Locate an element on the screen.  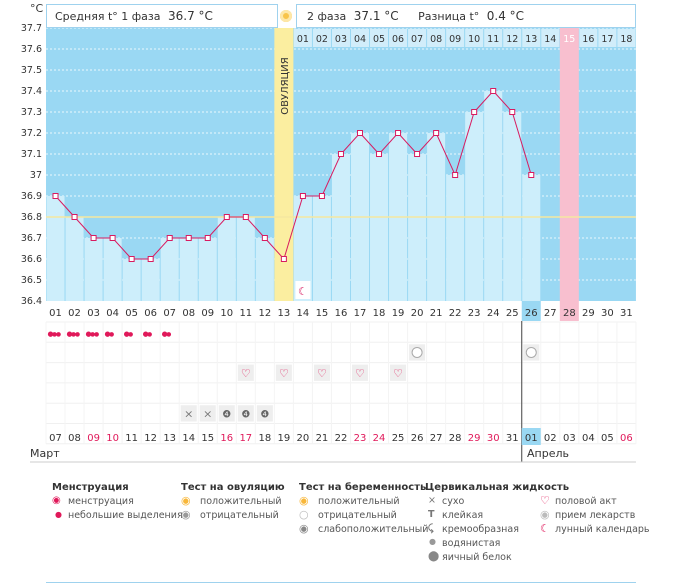
legend-label-intercourse: половой акт is located at coordinates (586, 501).